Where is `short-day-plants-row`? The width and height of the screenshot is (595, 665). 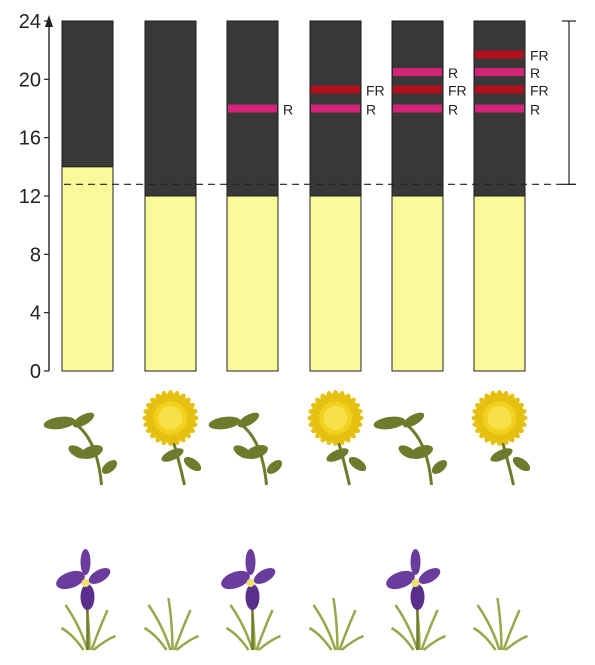
short-day-plants-row is located at coordinates (287, 438).